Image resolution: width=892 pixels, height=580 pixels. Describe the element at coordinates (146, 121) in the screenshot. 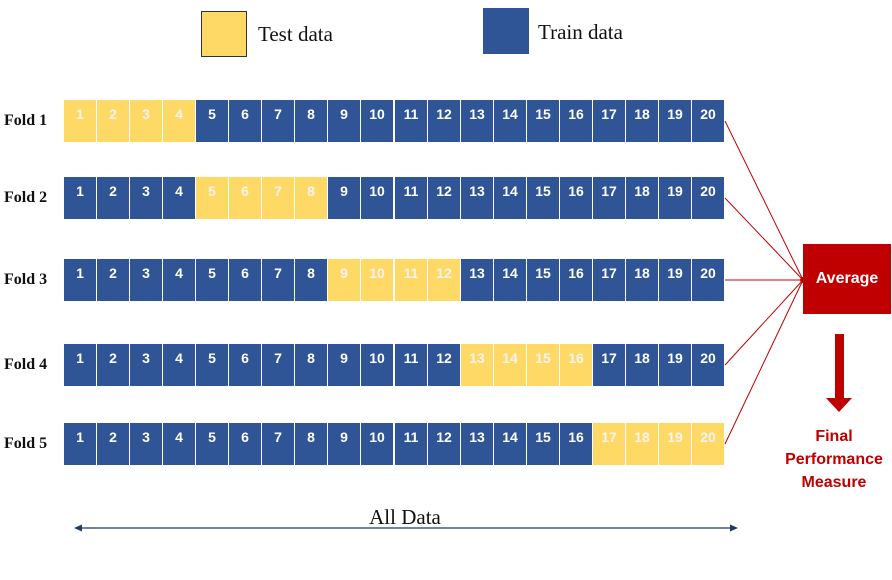

I see `test-cell: 3` at that location.